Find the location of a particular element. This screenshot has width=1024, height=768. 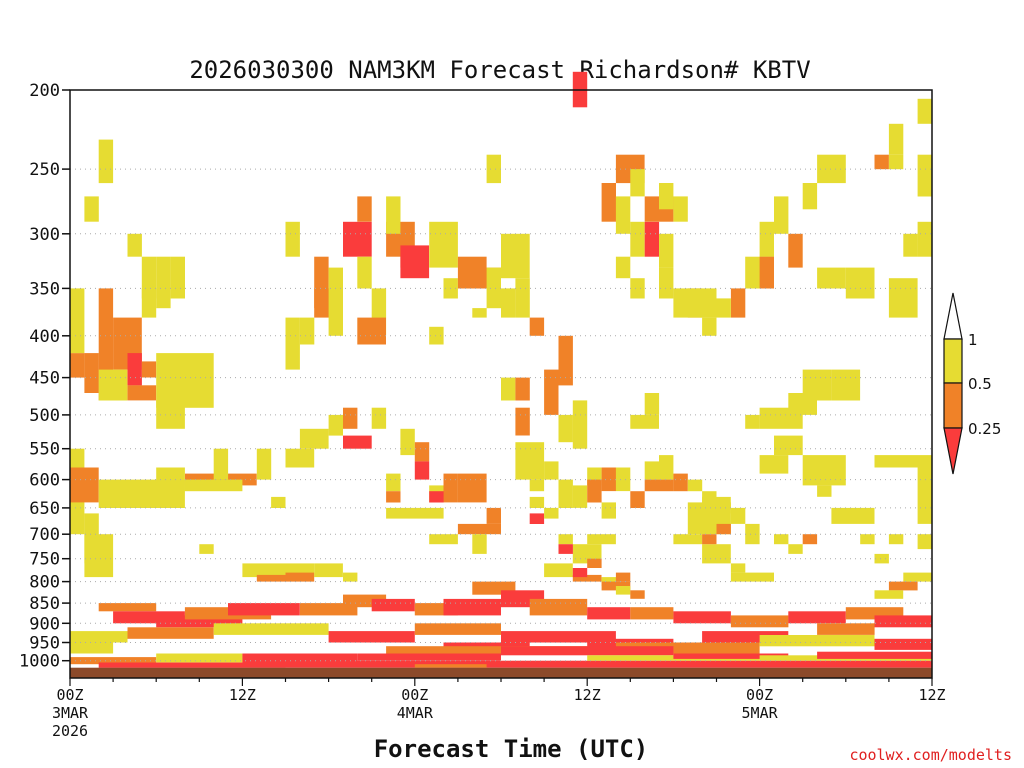

y-tick-label: 400 is located at coordinates (44, 337).